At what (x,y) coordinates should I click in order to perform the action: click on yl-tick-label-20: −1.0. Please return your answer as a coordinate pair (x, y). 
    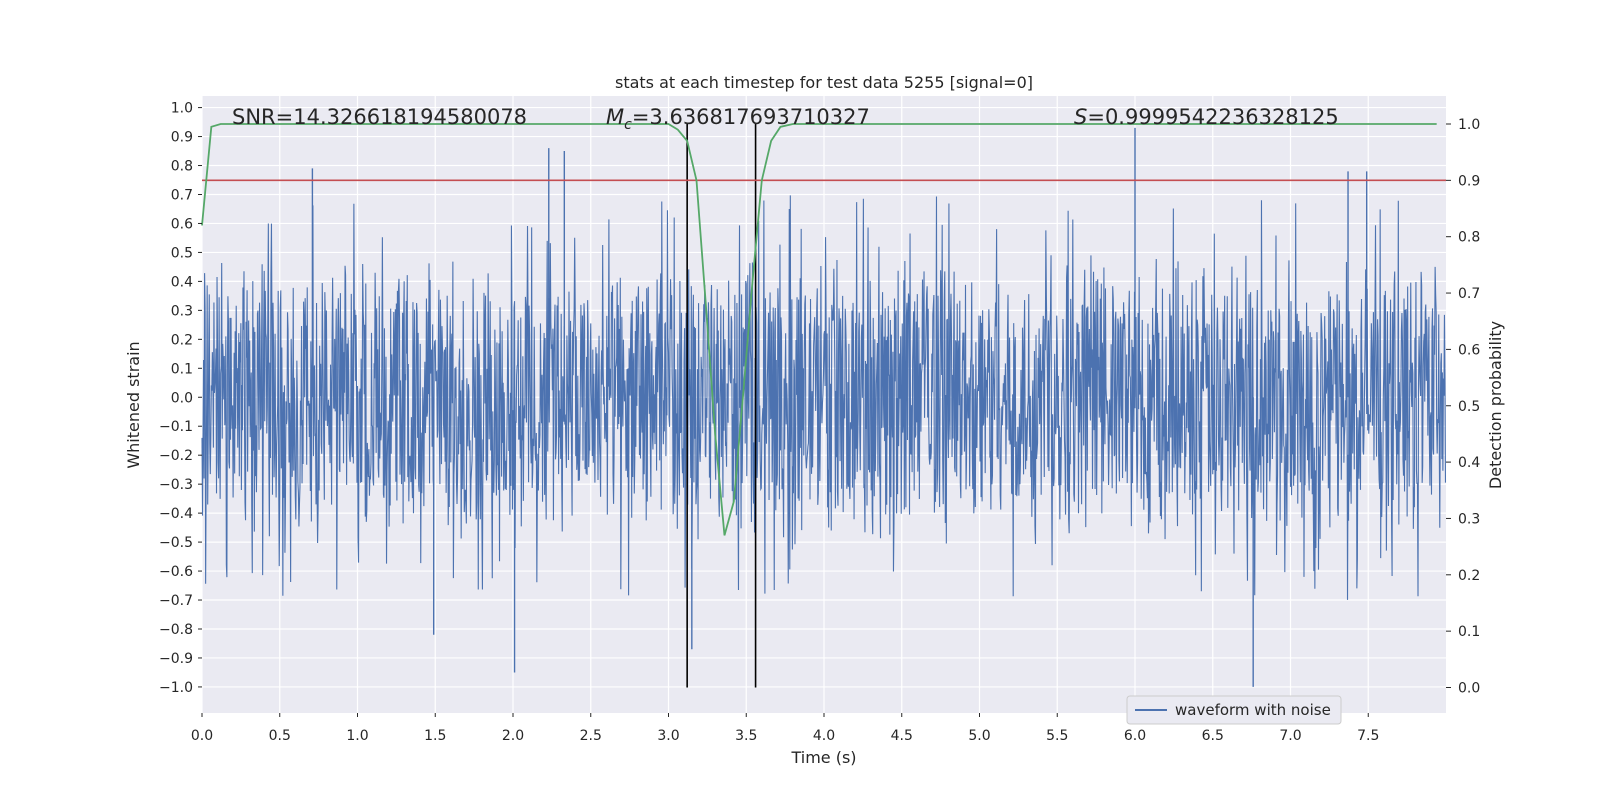
    Looking at the image, I should click on (176, 688).